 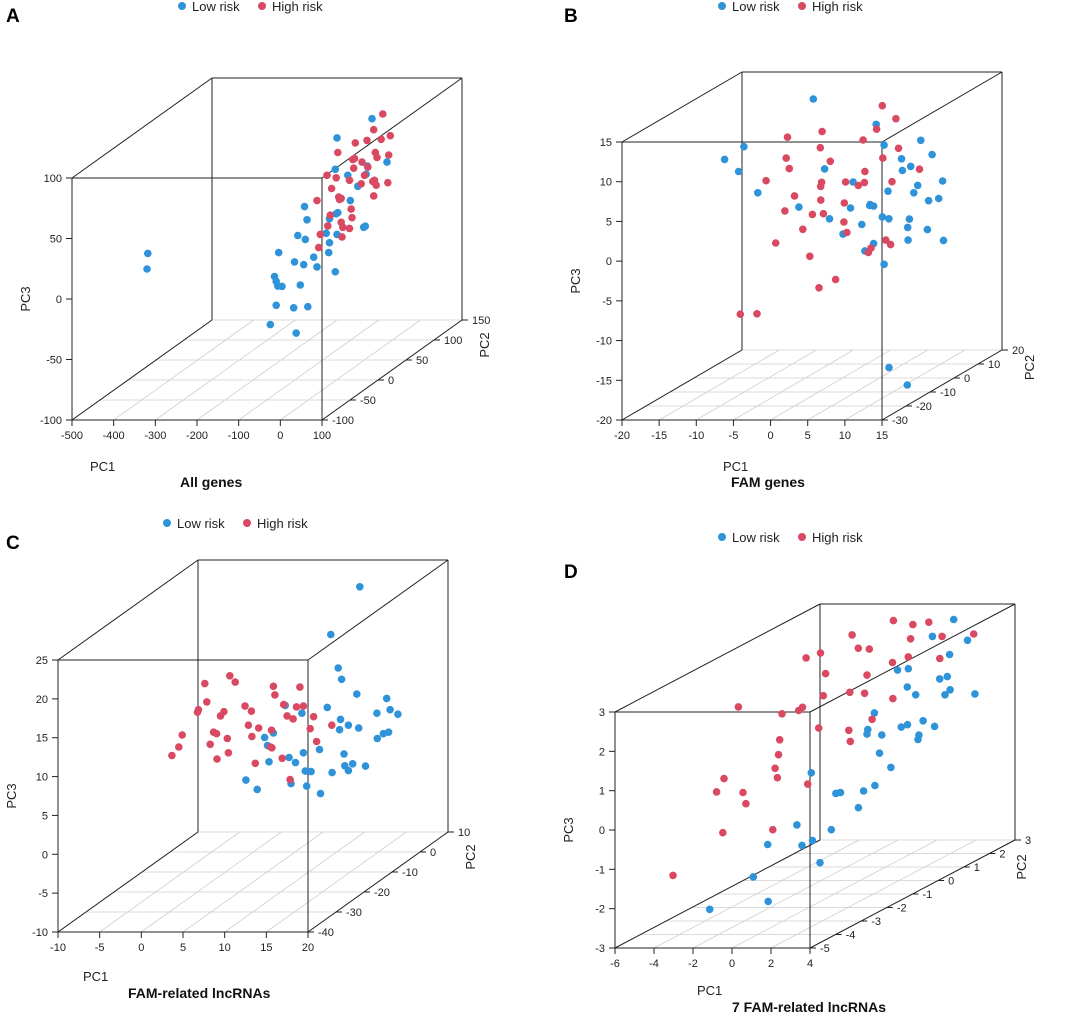 What do you see at coordinates (391, 381) in the screenshot?
I see `y-tick-label: 0` at bounding box center [391, 381].